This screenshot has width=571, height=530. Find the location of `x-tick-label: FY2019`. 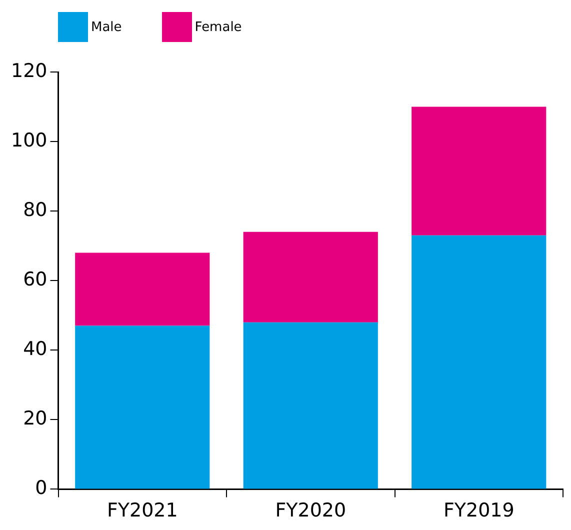

x-tick-label: FY2019 is located at coordinates (478, 511).